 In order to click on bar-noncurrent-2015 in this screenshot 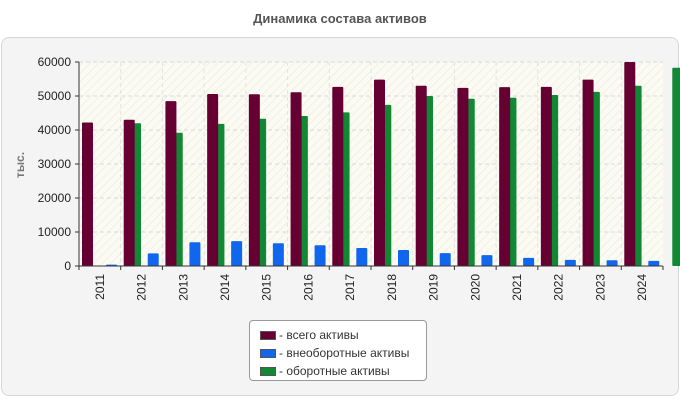, I will do `click(278, 254)`.